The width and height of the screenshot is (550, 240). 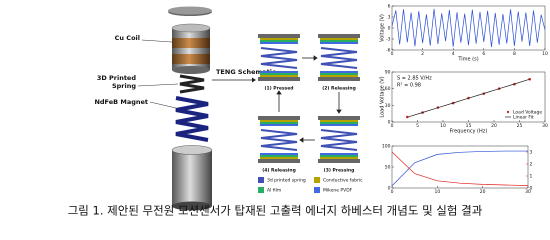 I want to click on annotation: S = 2.85 V/Hz, so click(x=414, y=79).